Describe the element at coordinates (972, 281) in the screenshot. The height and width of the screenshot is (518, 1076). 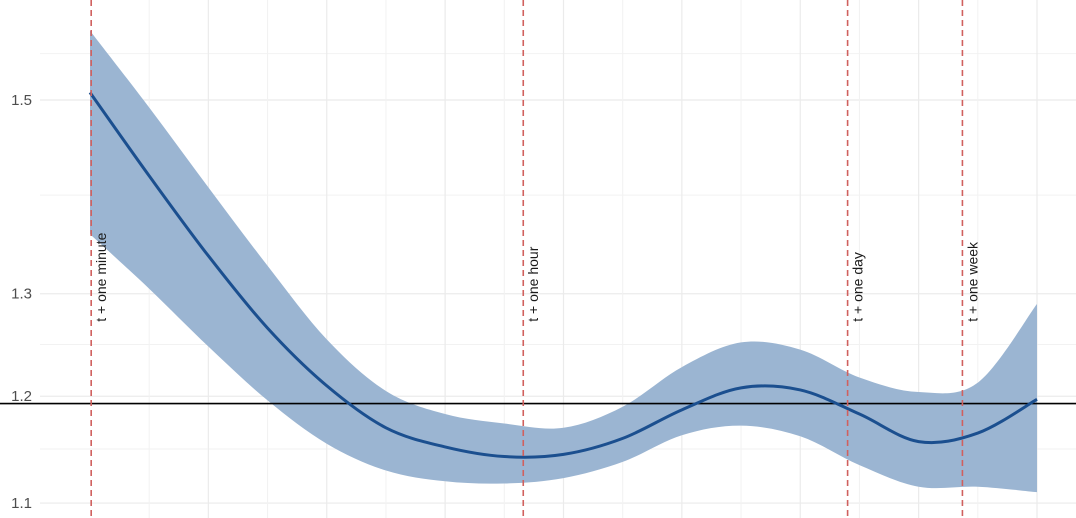
I see `event-label: t + one week` at that location.